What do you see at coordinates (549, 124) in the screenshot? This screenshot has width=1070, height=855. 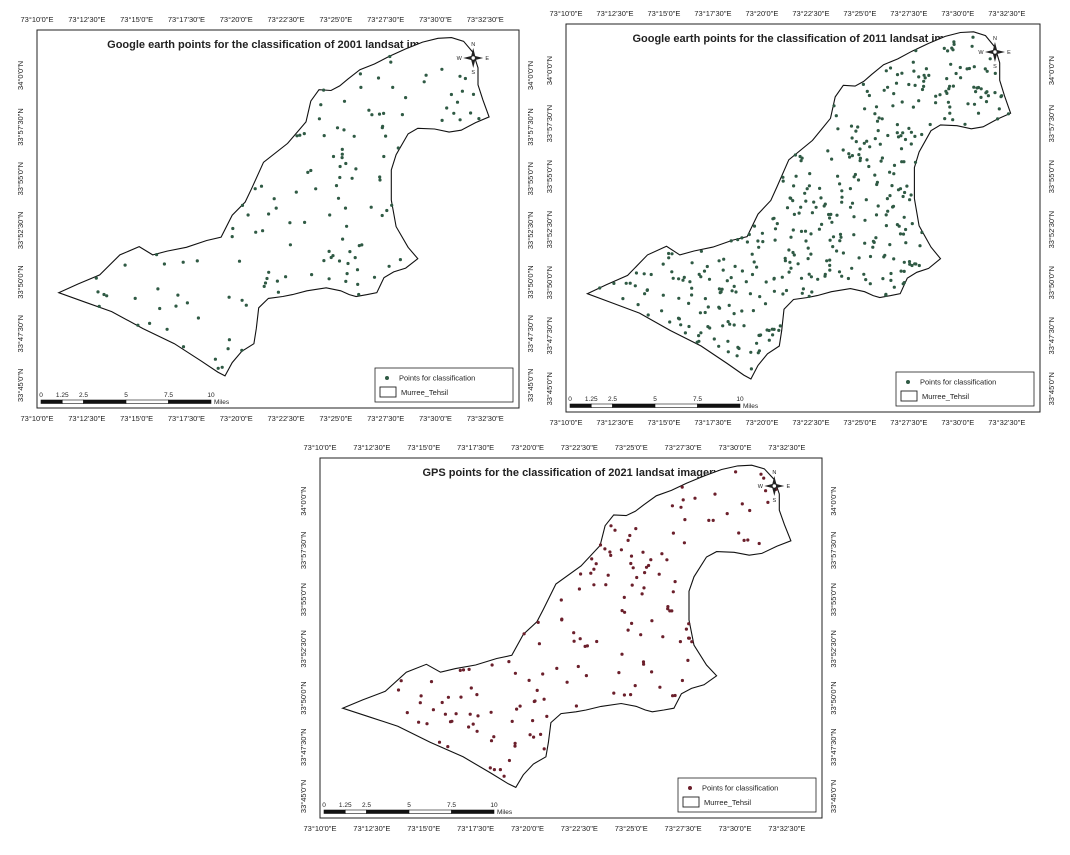 I see `lat-label-left: 33°57'30"N` at bounding box center [549, 124].